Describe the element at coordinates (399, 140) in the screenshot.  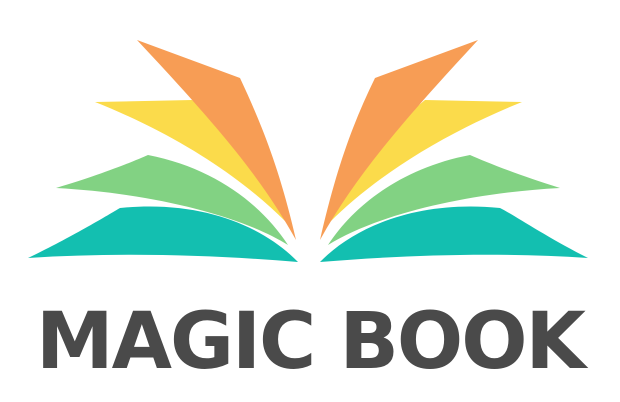
I see `right-orange-page` at that location.